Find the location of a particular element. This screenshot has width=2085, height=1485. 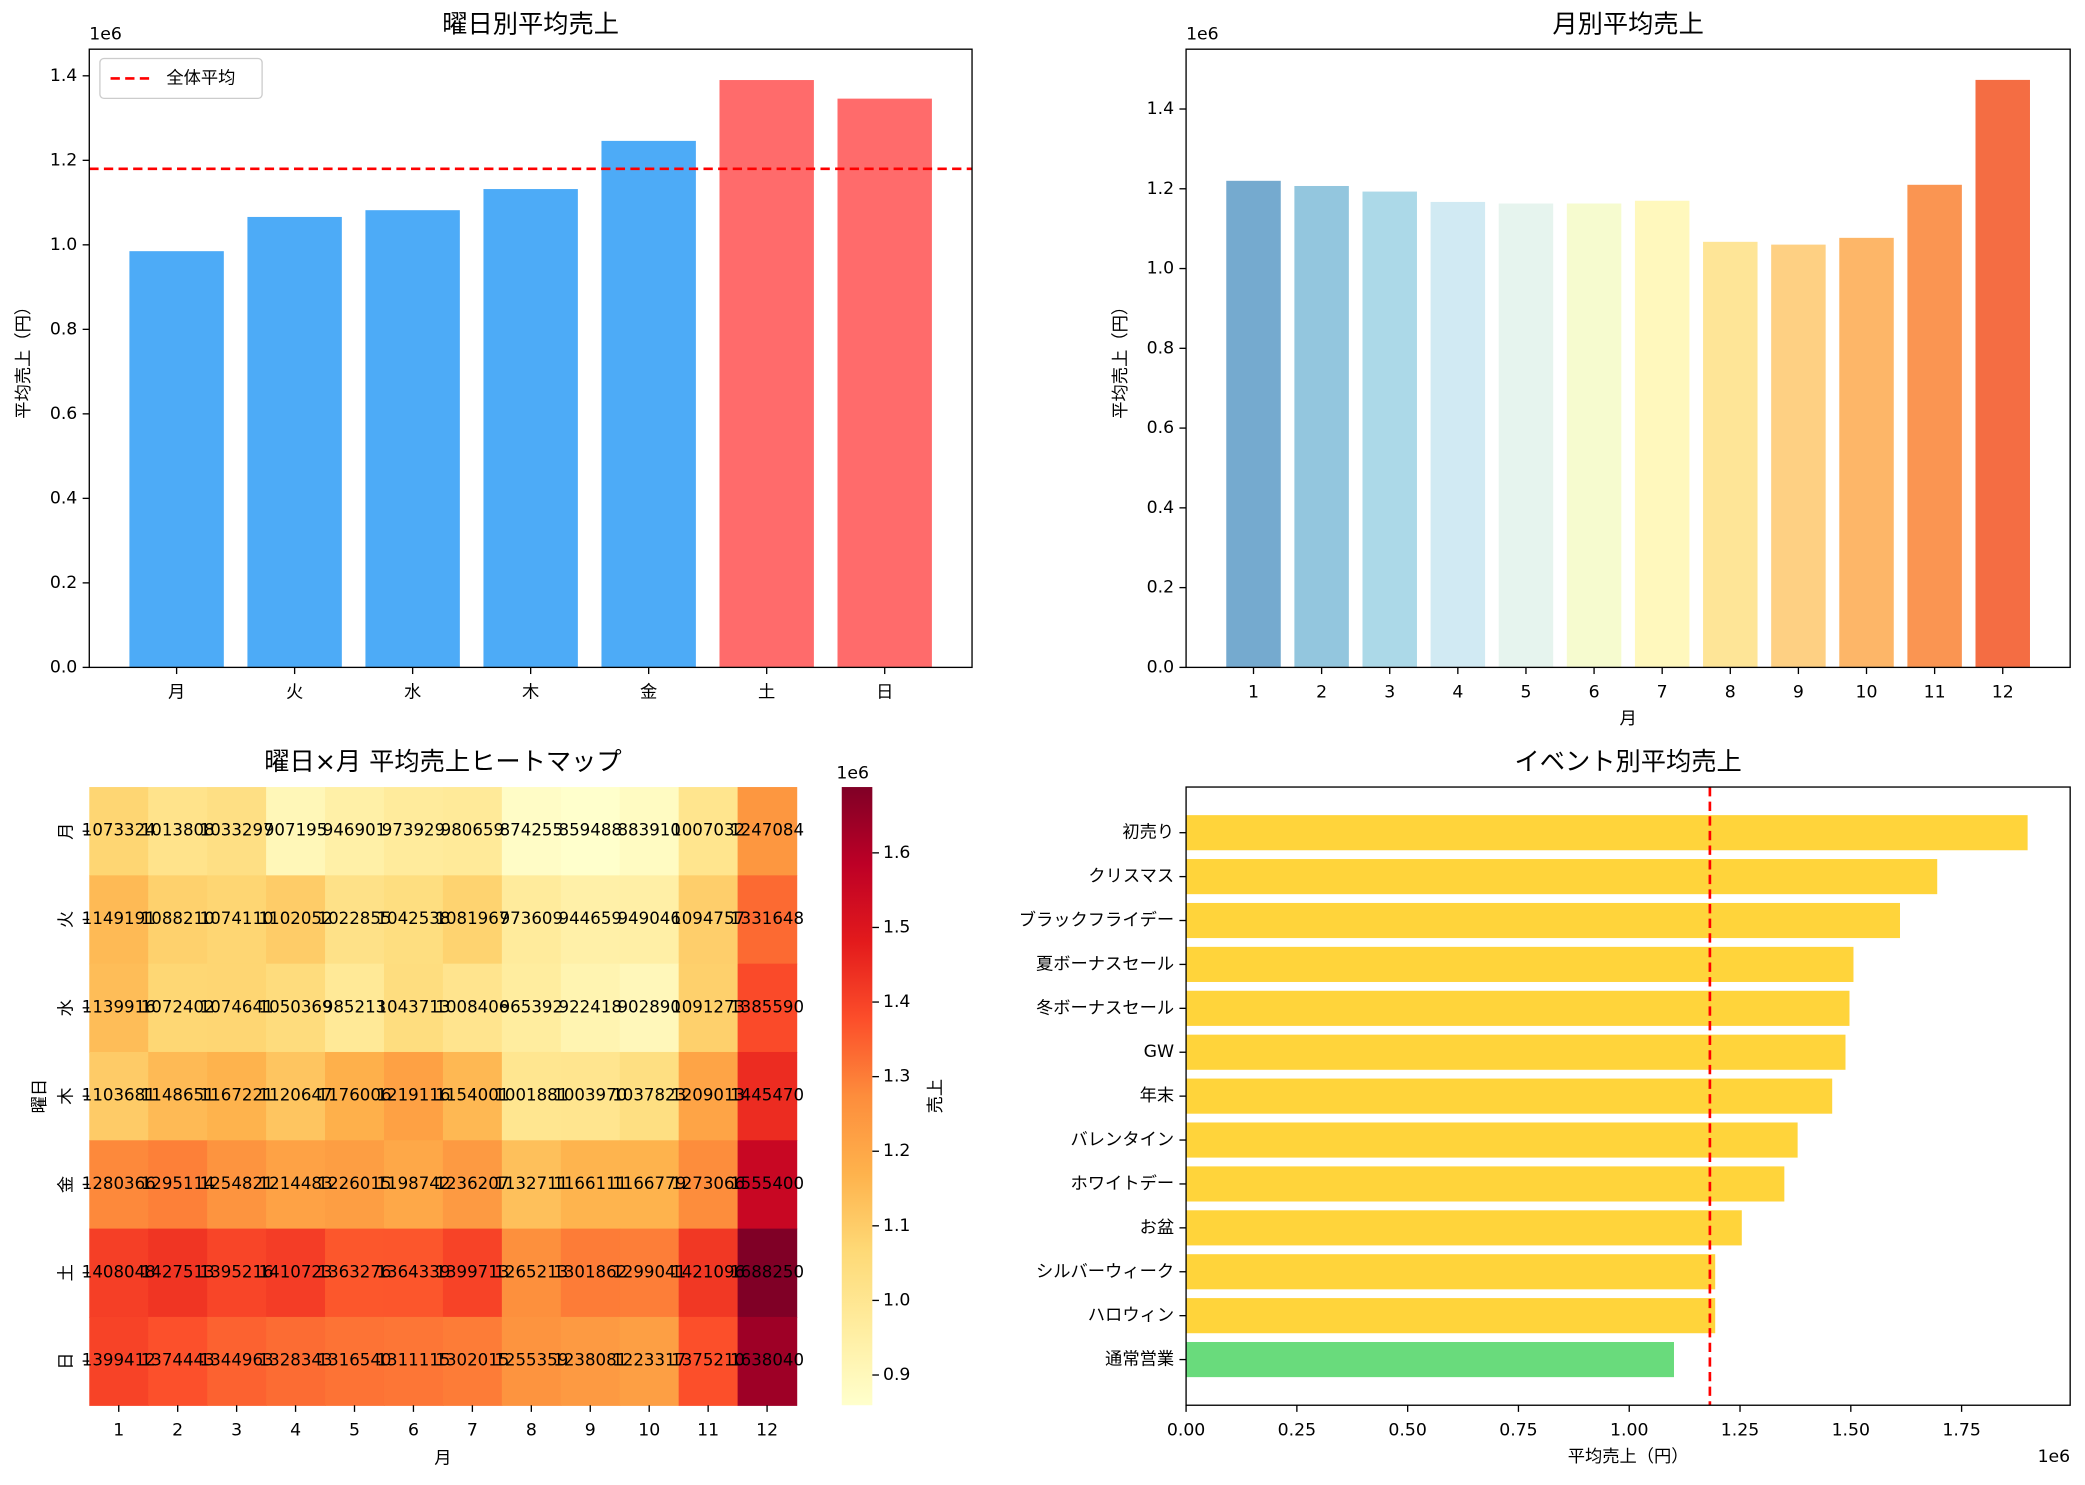

y-tick-label: 木 is located at coordinates (67, 1096).